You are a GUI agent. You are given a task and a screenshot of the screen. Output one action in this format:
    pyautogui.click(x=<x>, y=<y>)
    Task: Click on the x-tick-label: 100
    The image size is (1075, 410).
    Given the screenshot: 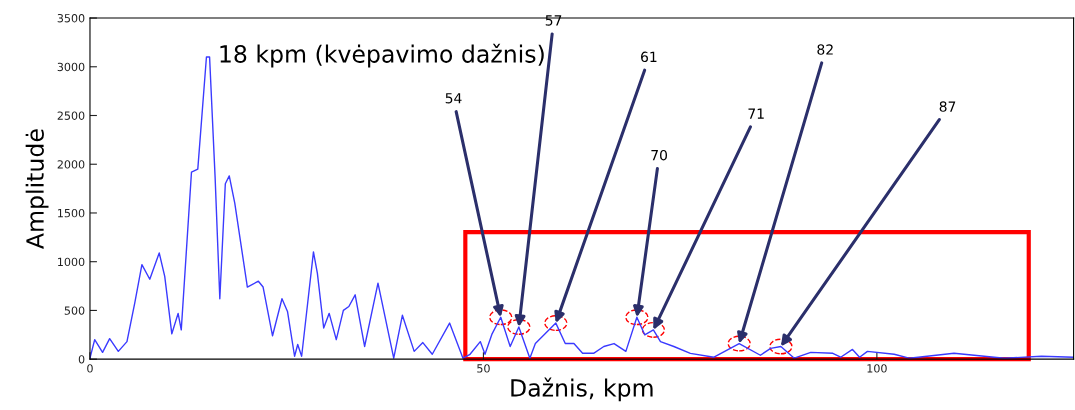 What is the action you would take?
    pyautogui.click(x=877, y=368)
    